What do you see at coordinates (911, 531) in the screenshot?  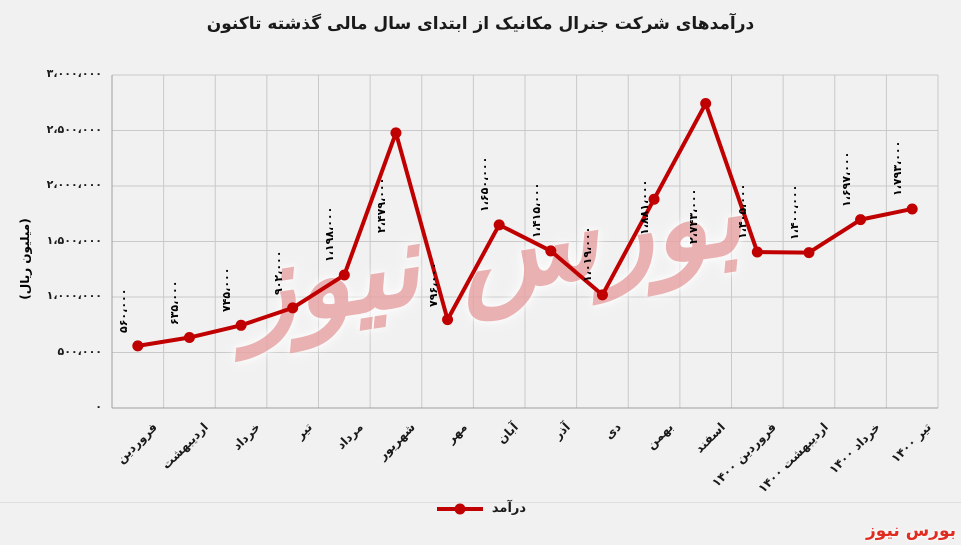 I see `boursnews-logo: بورس نیوز` at bounding box center [911, 531].